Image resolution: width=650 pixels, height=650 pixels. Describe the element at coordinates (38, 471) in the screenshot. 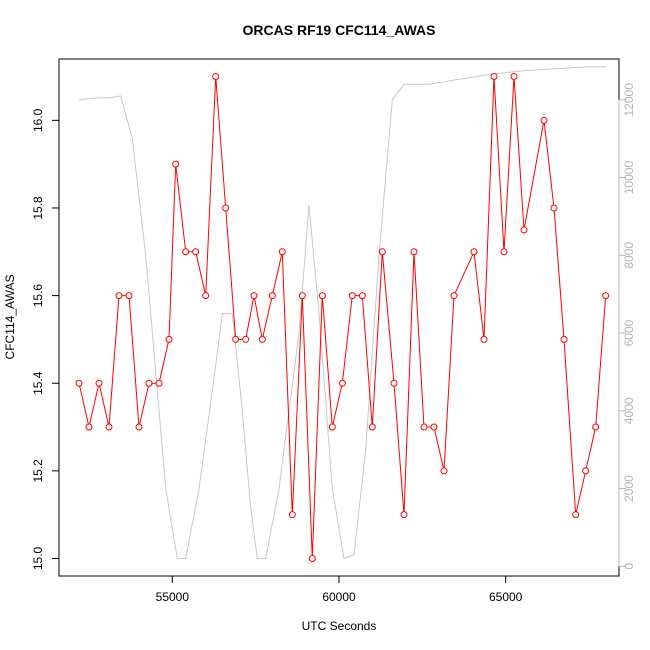

I see `y-tick-label: 15.2` at that location.